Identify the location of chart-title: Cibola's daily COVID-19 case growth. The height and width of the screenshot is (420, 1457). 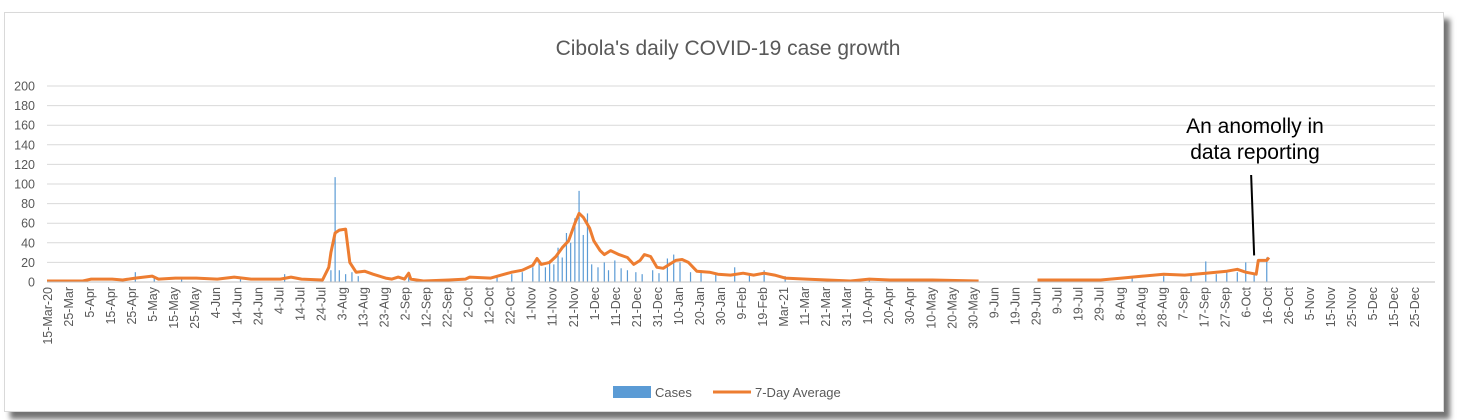
(728, 48).